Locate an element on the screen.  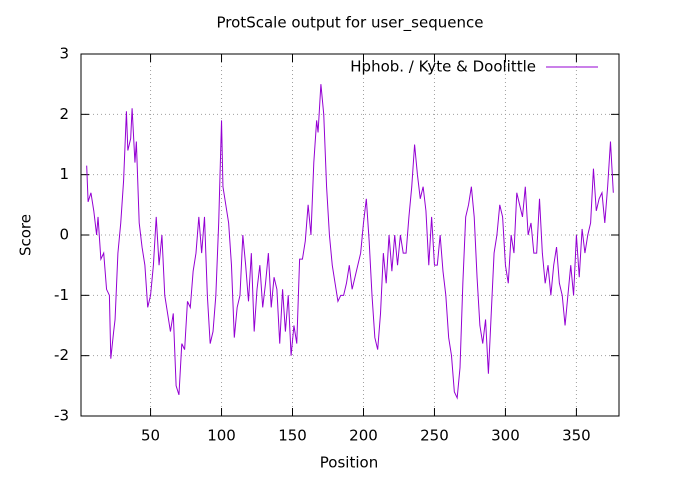
x-tick-label: 100 is located at coordinates (221, 436).